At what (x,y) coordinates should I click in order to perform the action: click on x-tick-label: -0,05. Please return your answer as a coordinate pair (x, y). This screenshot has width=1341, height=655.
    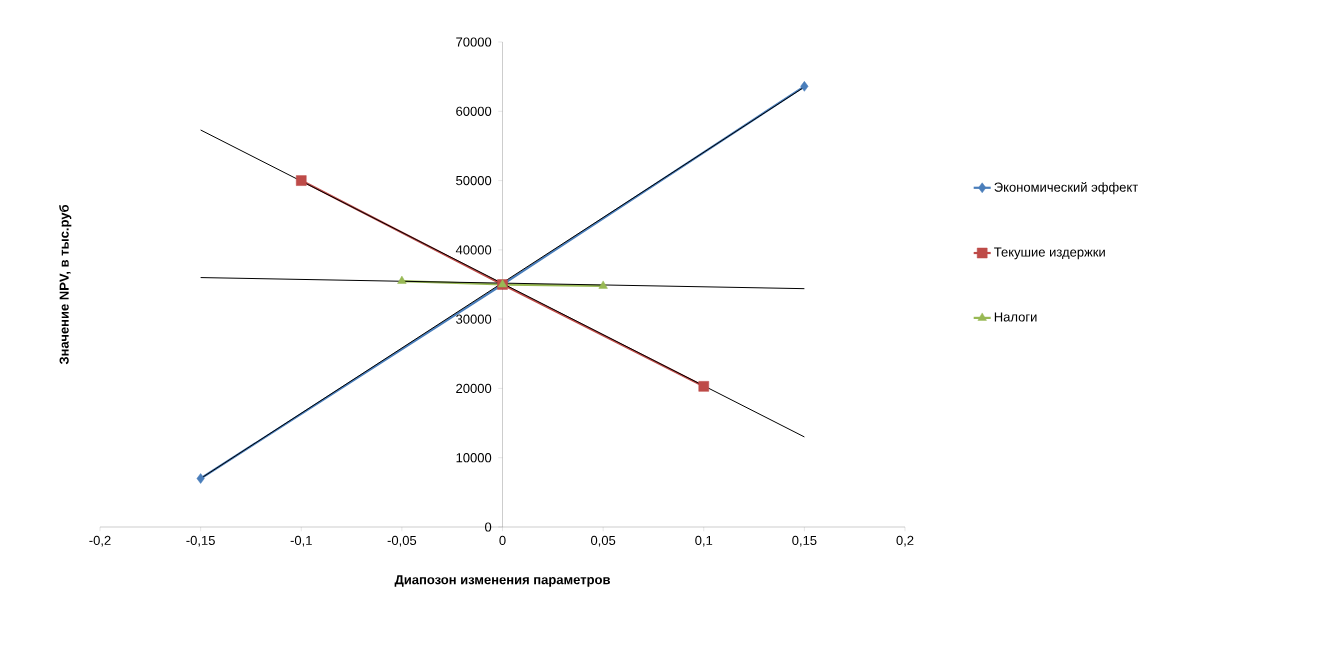
    Looking at the image, I should click on (402, 541).